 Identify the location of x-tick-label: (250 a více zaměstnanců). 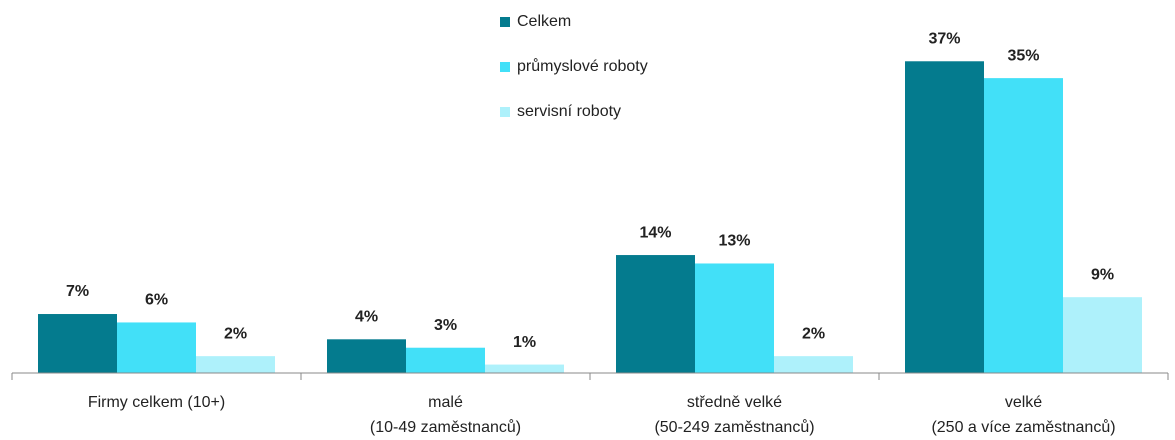
(1023, 427).